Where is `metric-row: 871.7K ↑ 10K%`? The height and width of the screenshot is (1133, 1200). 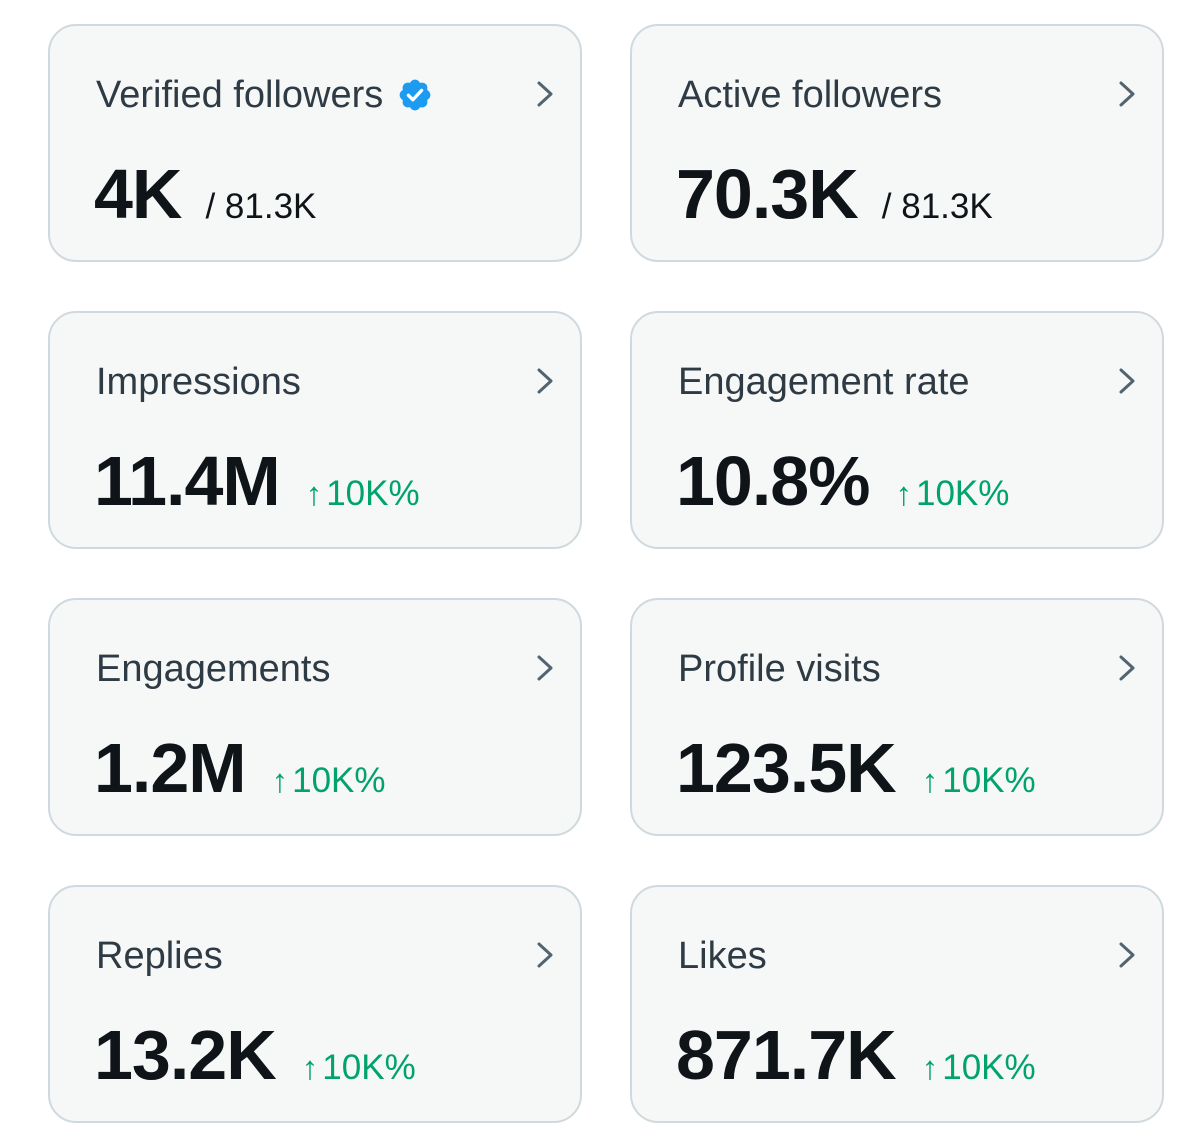 metric-row: 871.7K ↑ 10K% is located at coordinates (856, 1055).